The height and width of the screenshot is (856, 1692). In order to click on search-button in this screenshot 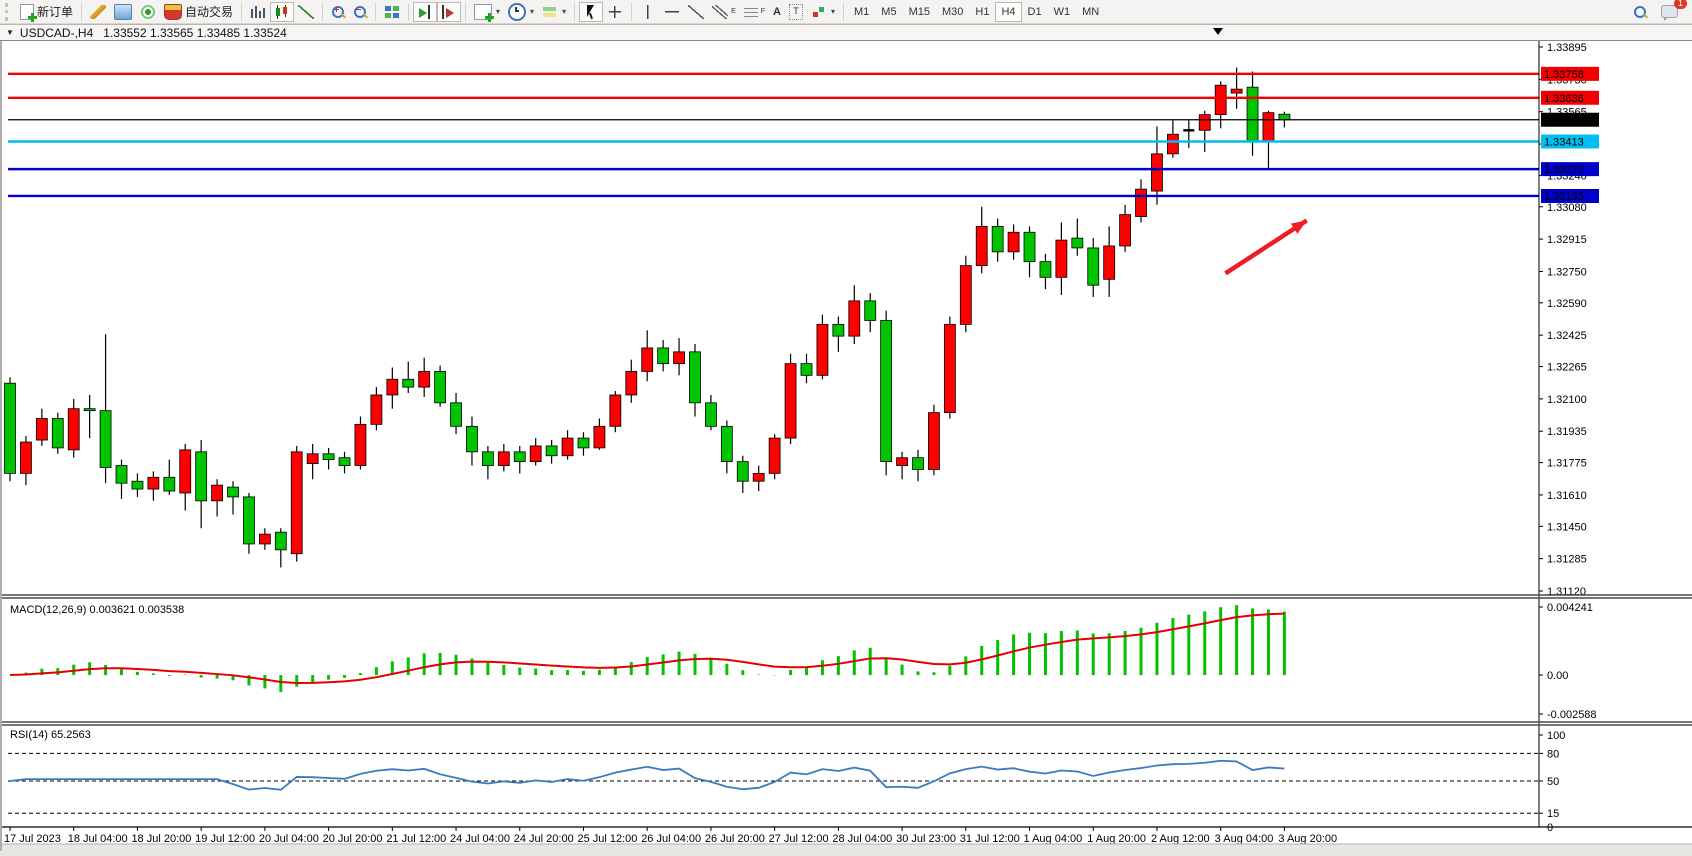, I will do `click(1640, 12)`.